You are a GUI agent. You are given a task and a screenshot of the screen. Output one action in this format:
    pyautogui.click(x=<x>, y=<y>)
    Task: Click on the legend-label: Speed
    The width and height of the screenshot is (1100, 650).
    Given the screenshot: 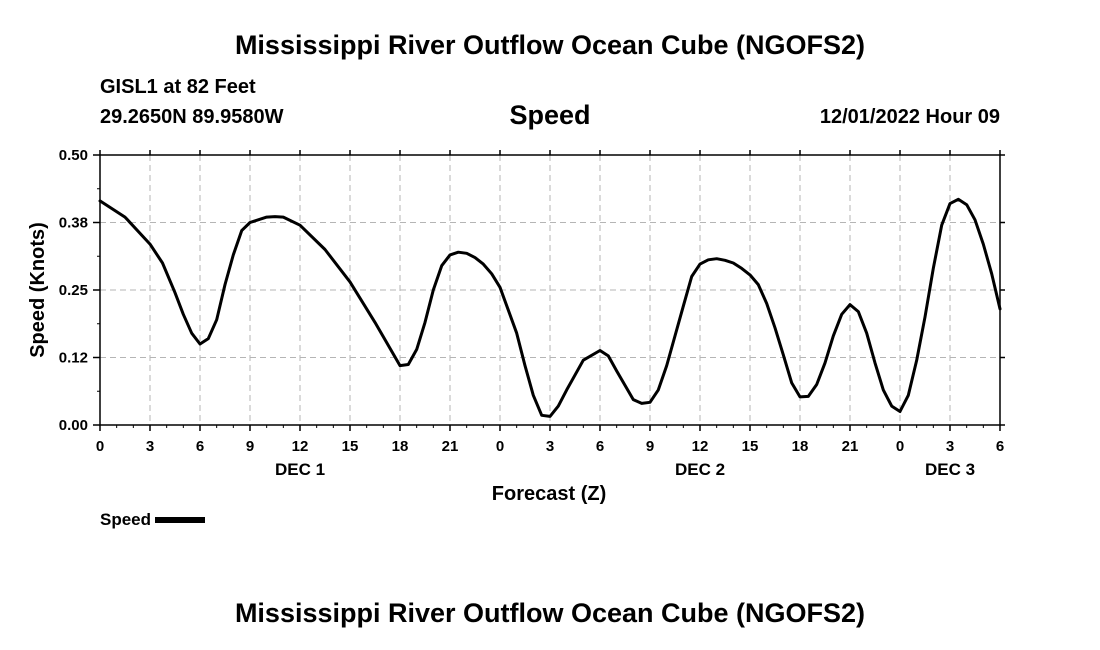 What is the action you would take?
    pyautogui.click(x=126, y=519)
    